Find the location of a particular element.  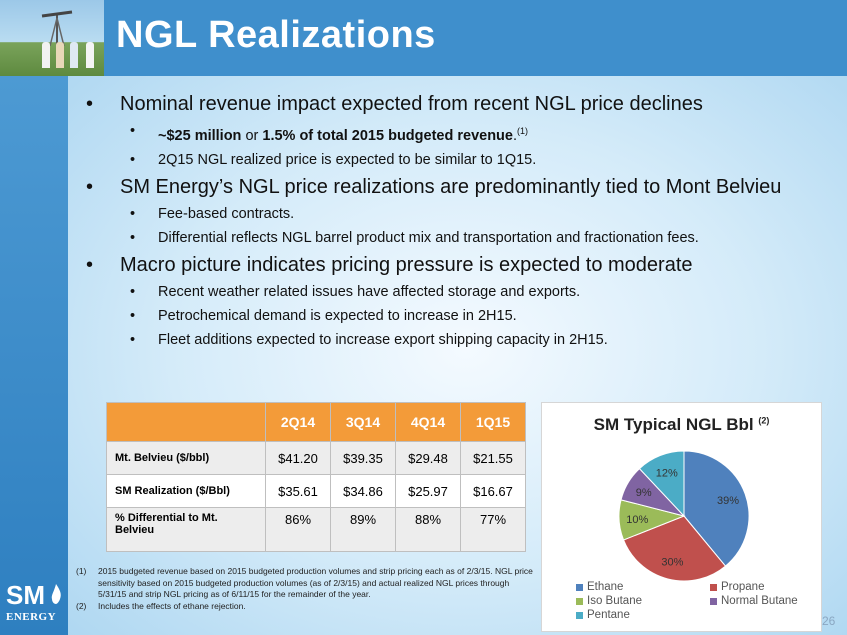

table-cell: 77% is located at coordinates (493, 529).